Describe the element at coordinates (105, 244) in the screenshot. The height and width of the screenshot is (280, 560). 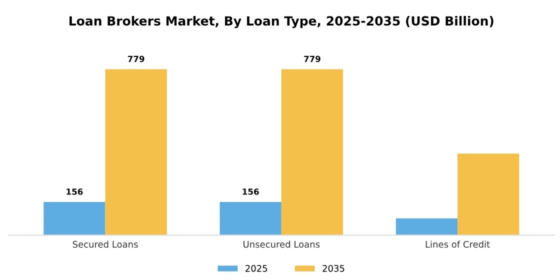
I see `x-tick-label: Secured Loans` at that location.